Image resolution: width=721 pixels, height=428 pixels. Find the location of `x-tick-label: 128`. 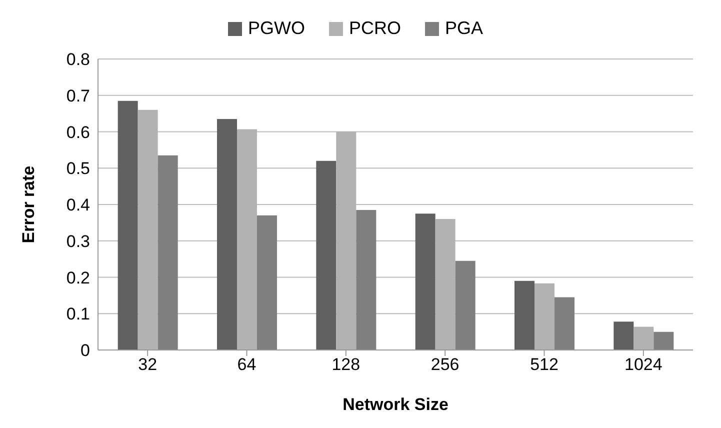

x-tick-label: 128 is located at coordinates (346, 364).